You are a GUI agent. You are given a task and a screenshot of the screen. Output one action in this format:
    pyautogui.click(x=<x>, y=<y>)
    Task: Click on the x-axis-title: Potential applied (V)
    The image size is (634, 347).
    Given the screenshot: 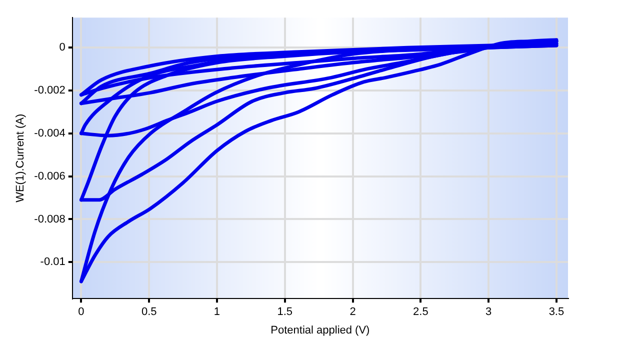 What is the action you would take?
    pyautogui.click(x=320, y=330)
    